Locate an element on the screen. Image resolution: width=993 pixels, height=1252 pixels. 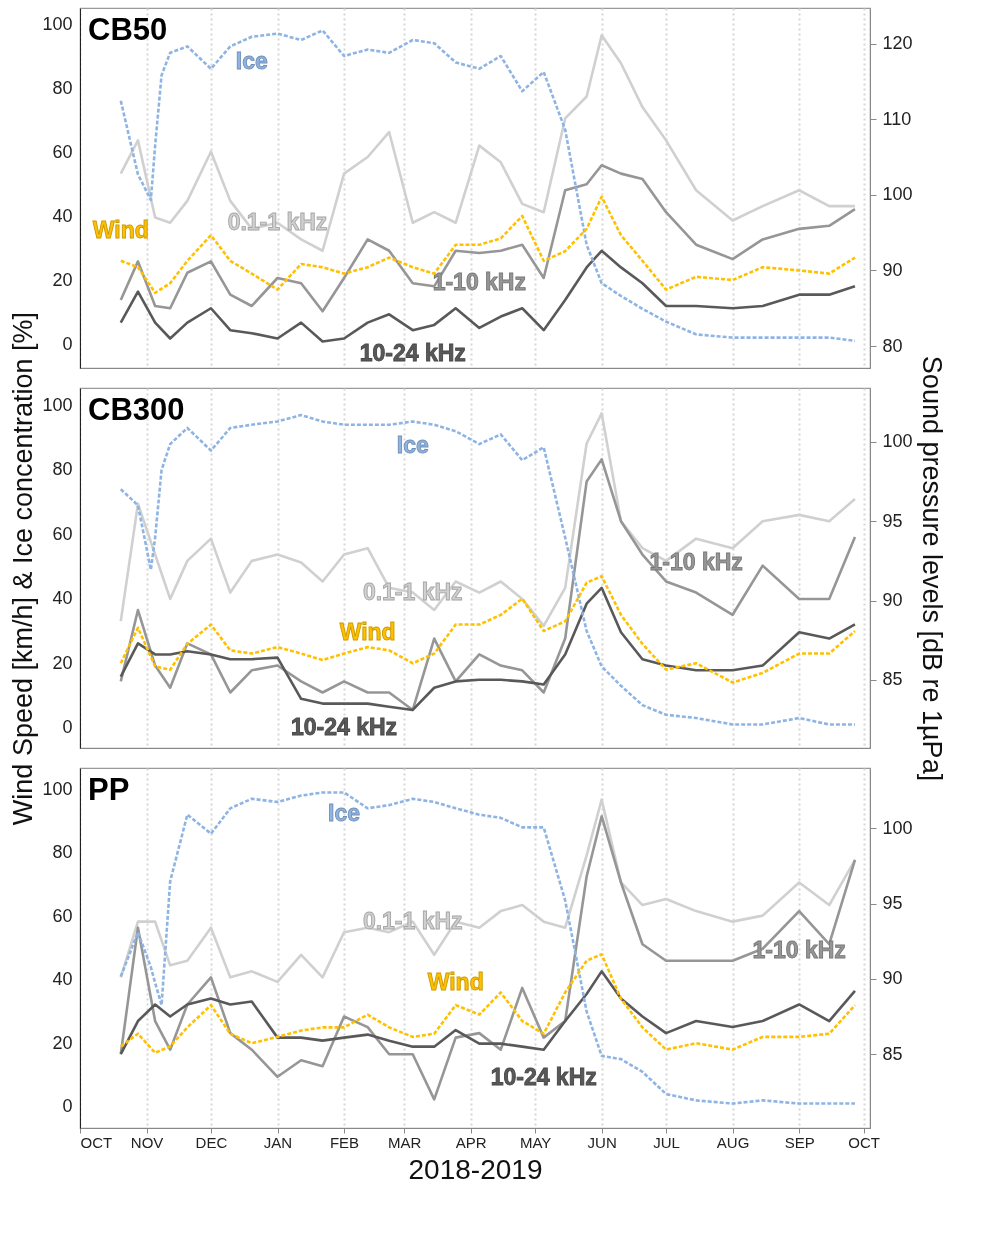
x-axis-title: 2018-2019 is located at coordinates (475, 1169).